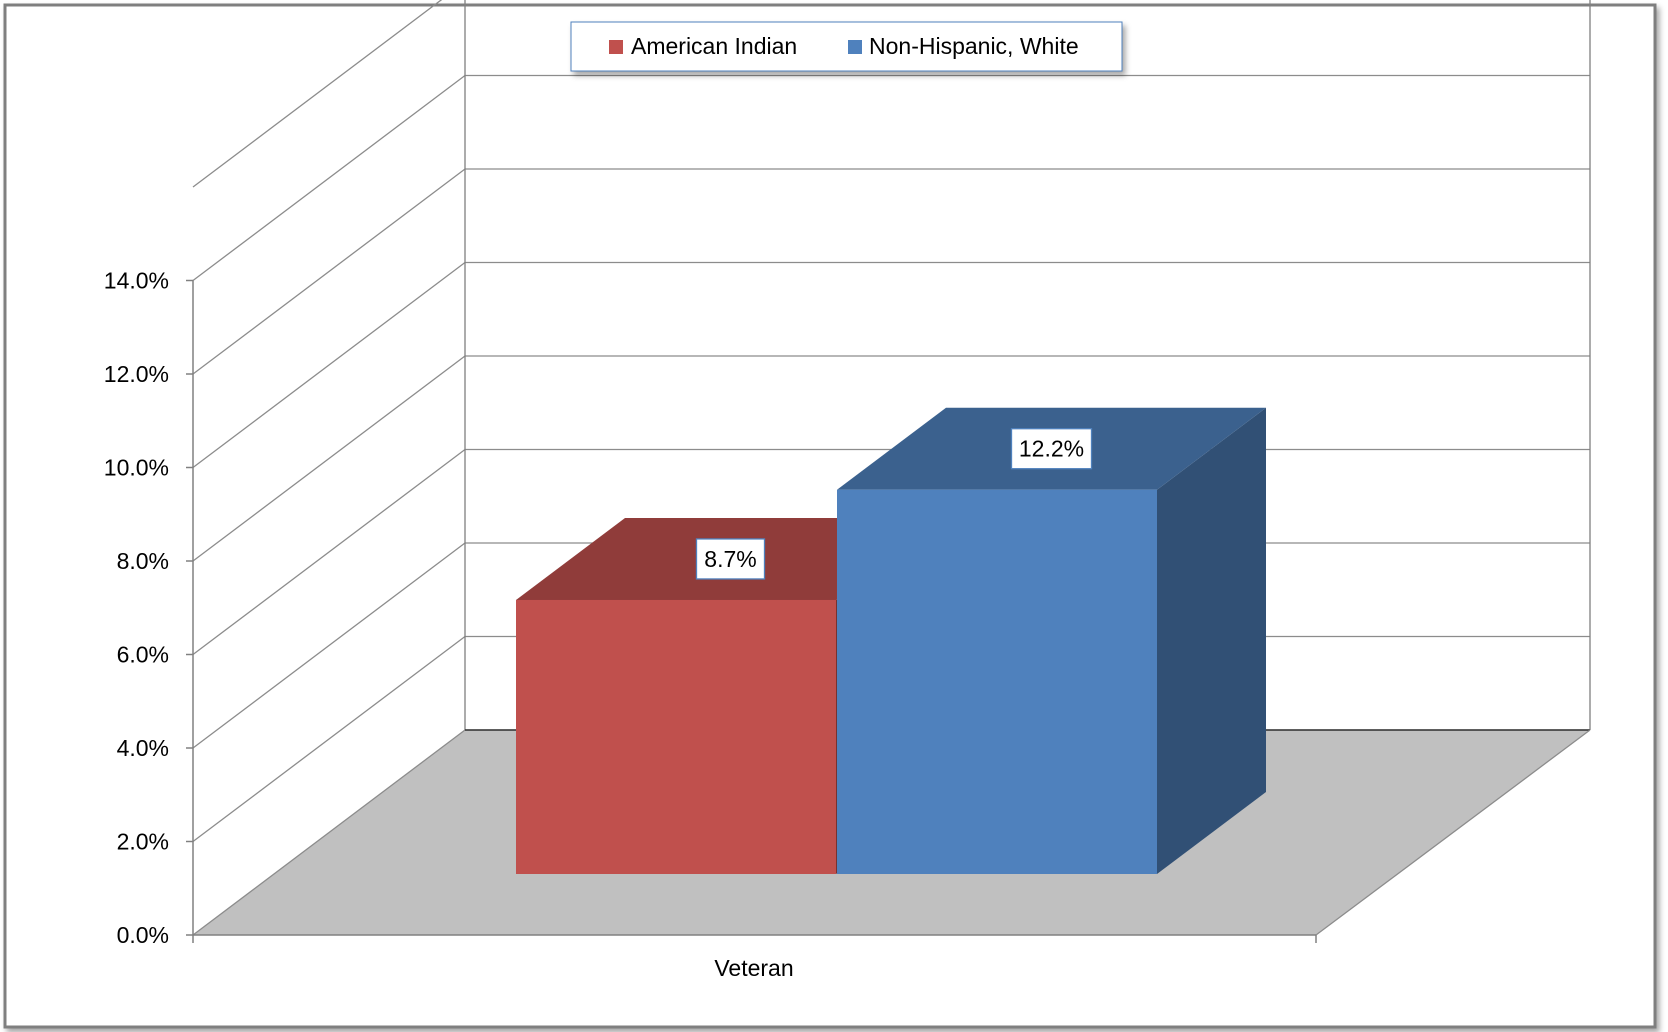 Image resolution: width=1668 pixels, height=1032 pixels. I want to click on y-axis: 0.0% 2.0% 4.0% 6.0% 8.0% 10.0% 12.0% 14.0%, so click(149, 608).